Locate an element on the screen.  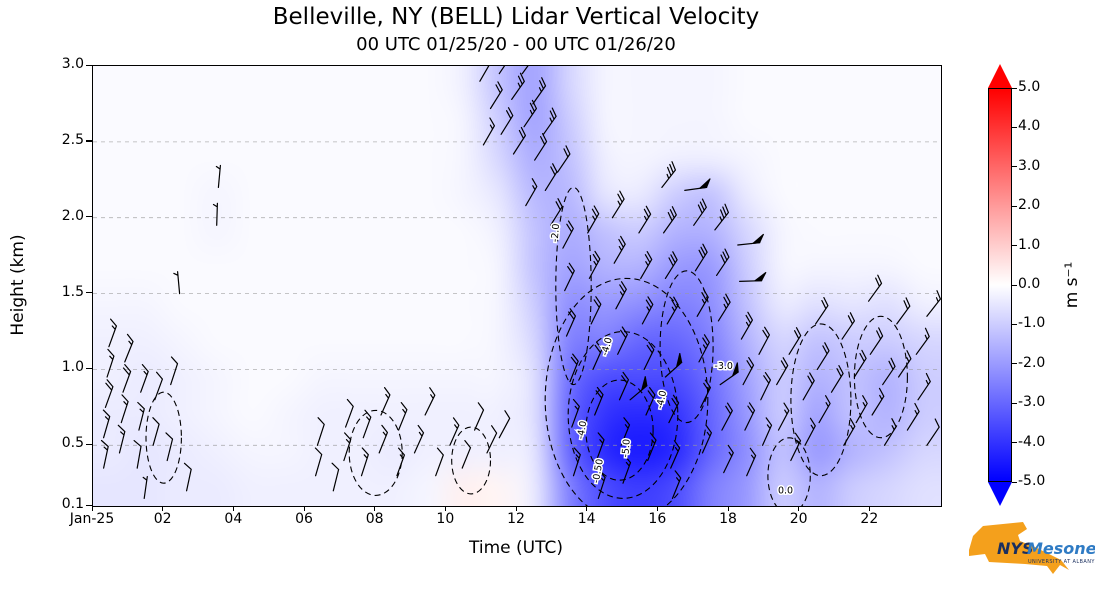
x-axis-label: Time (UTC) is located at coordinates (516, 548).